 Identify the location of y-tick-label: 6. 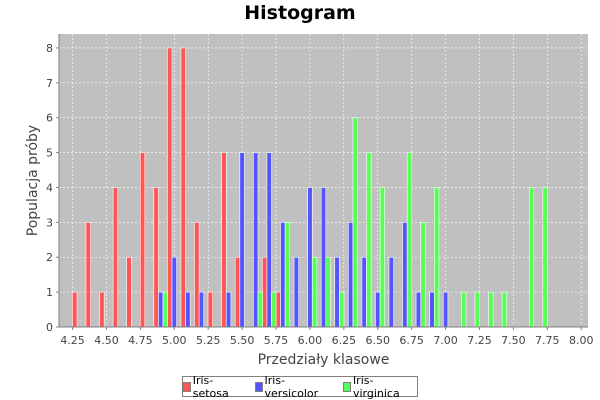
(49, 118).